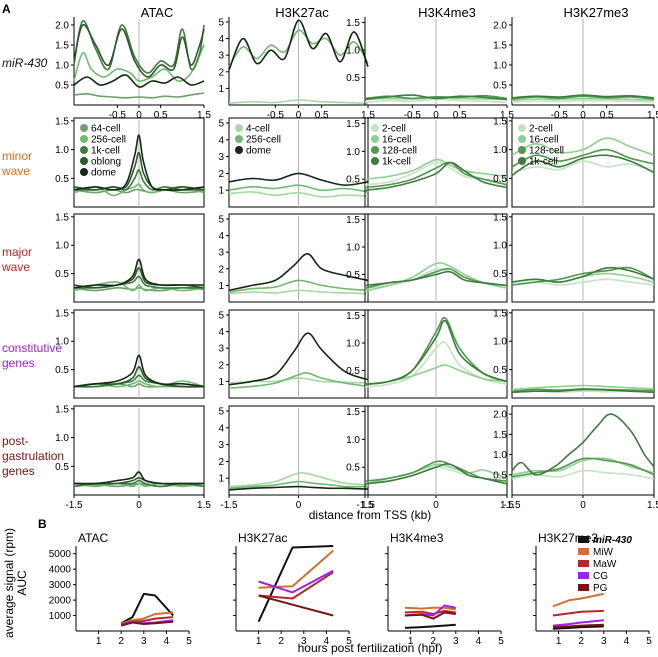  Describe the element at coordinates (583, 563) in the screenshot. I see `auc-legend-swatch-maw` at that location.